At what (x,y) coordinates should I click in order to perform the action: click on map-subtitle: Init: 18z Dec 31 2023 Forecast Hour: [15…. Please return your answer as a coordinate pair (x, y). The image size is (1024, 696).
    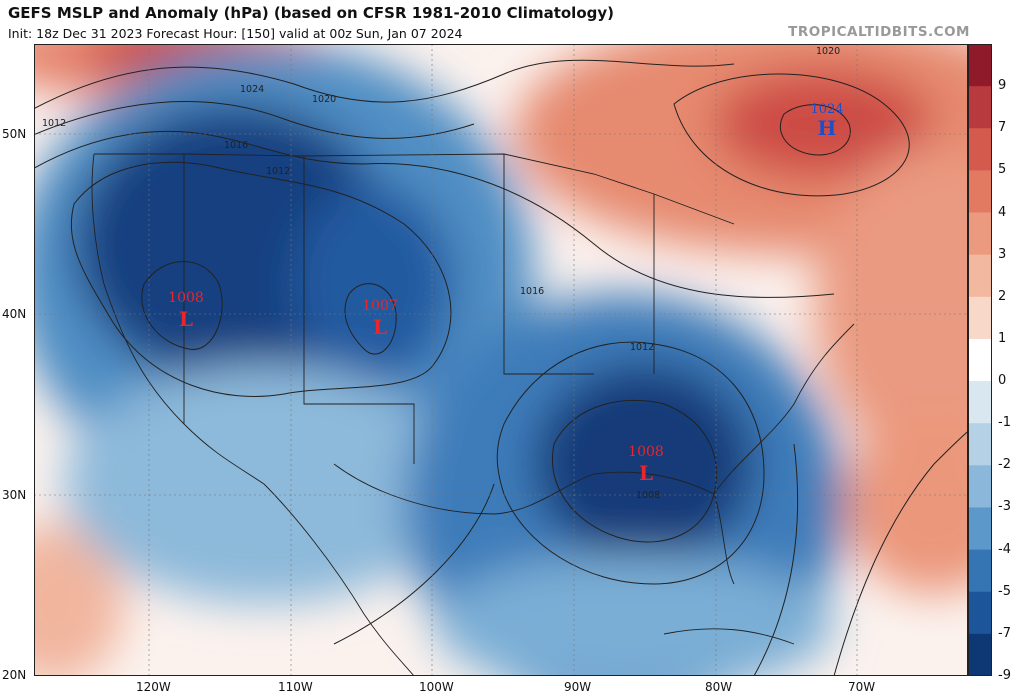
    Looking at the image, I should click on (235, 33).